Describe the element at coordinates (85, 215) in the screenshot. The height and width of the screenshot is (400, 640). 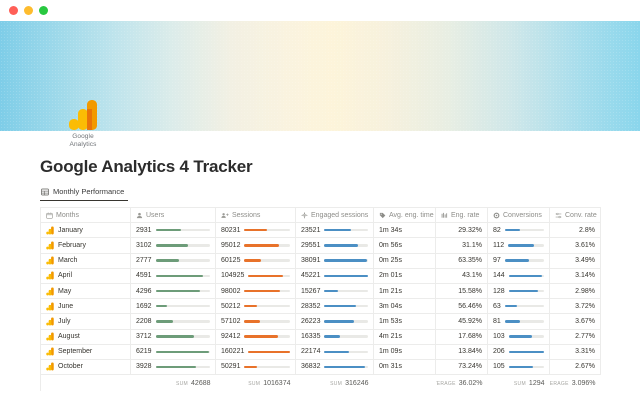
I see `column-header-months: Months` at that location.